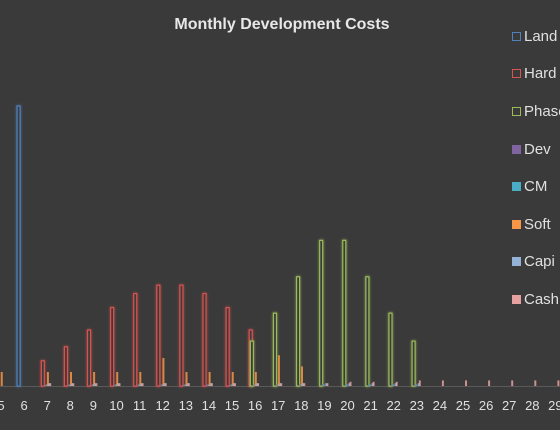  I want to click on legend-label: Soft, so click(537, 224).